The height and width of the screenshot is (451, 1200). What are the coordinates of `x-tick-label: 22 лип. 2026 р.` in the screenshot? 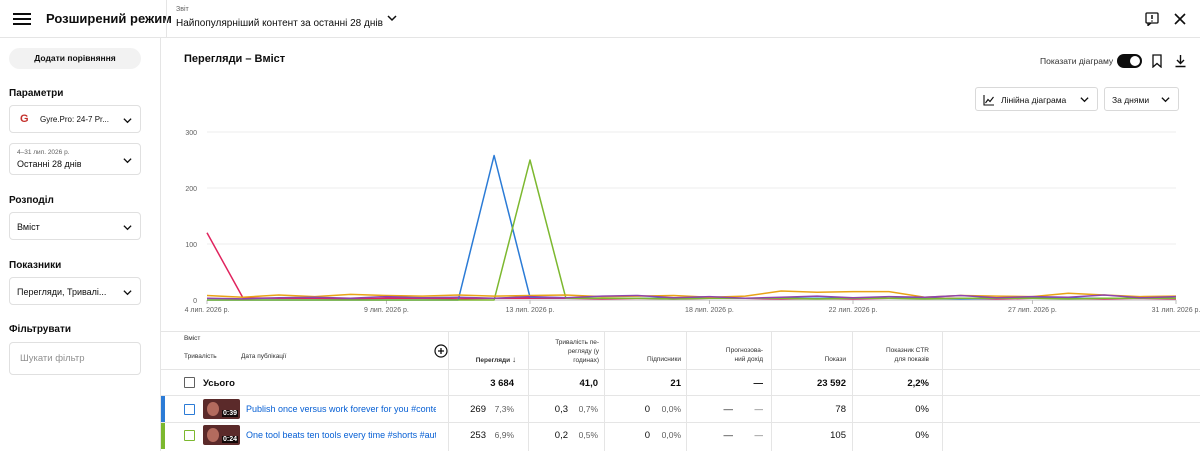 It's located at (853, 310).